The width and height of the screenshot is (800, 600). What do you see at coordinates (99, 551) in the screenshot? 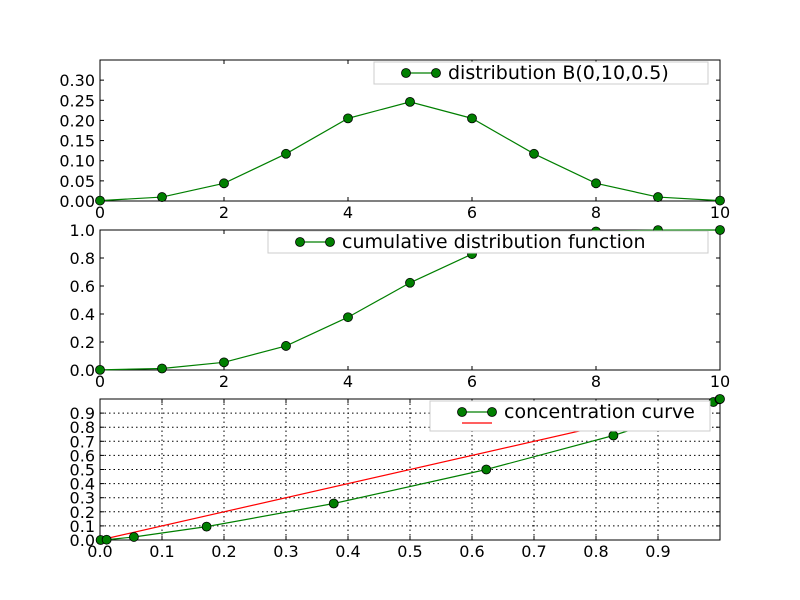
I see `x-tick-label: 0.0` at bounding box center [99, 551].